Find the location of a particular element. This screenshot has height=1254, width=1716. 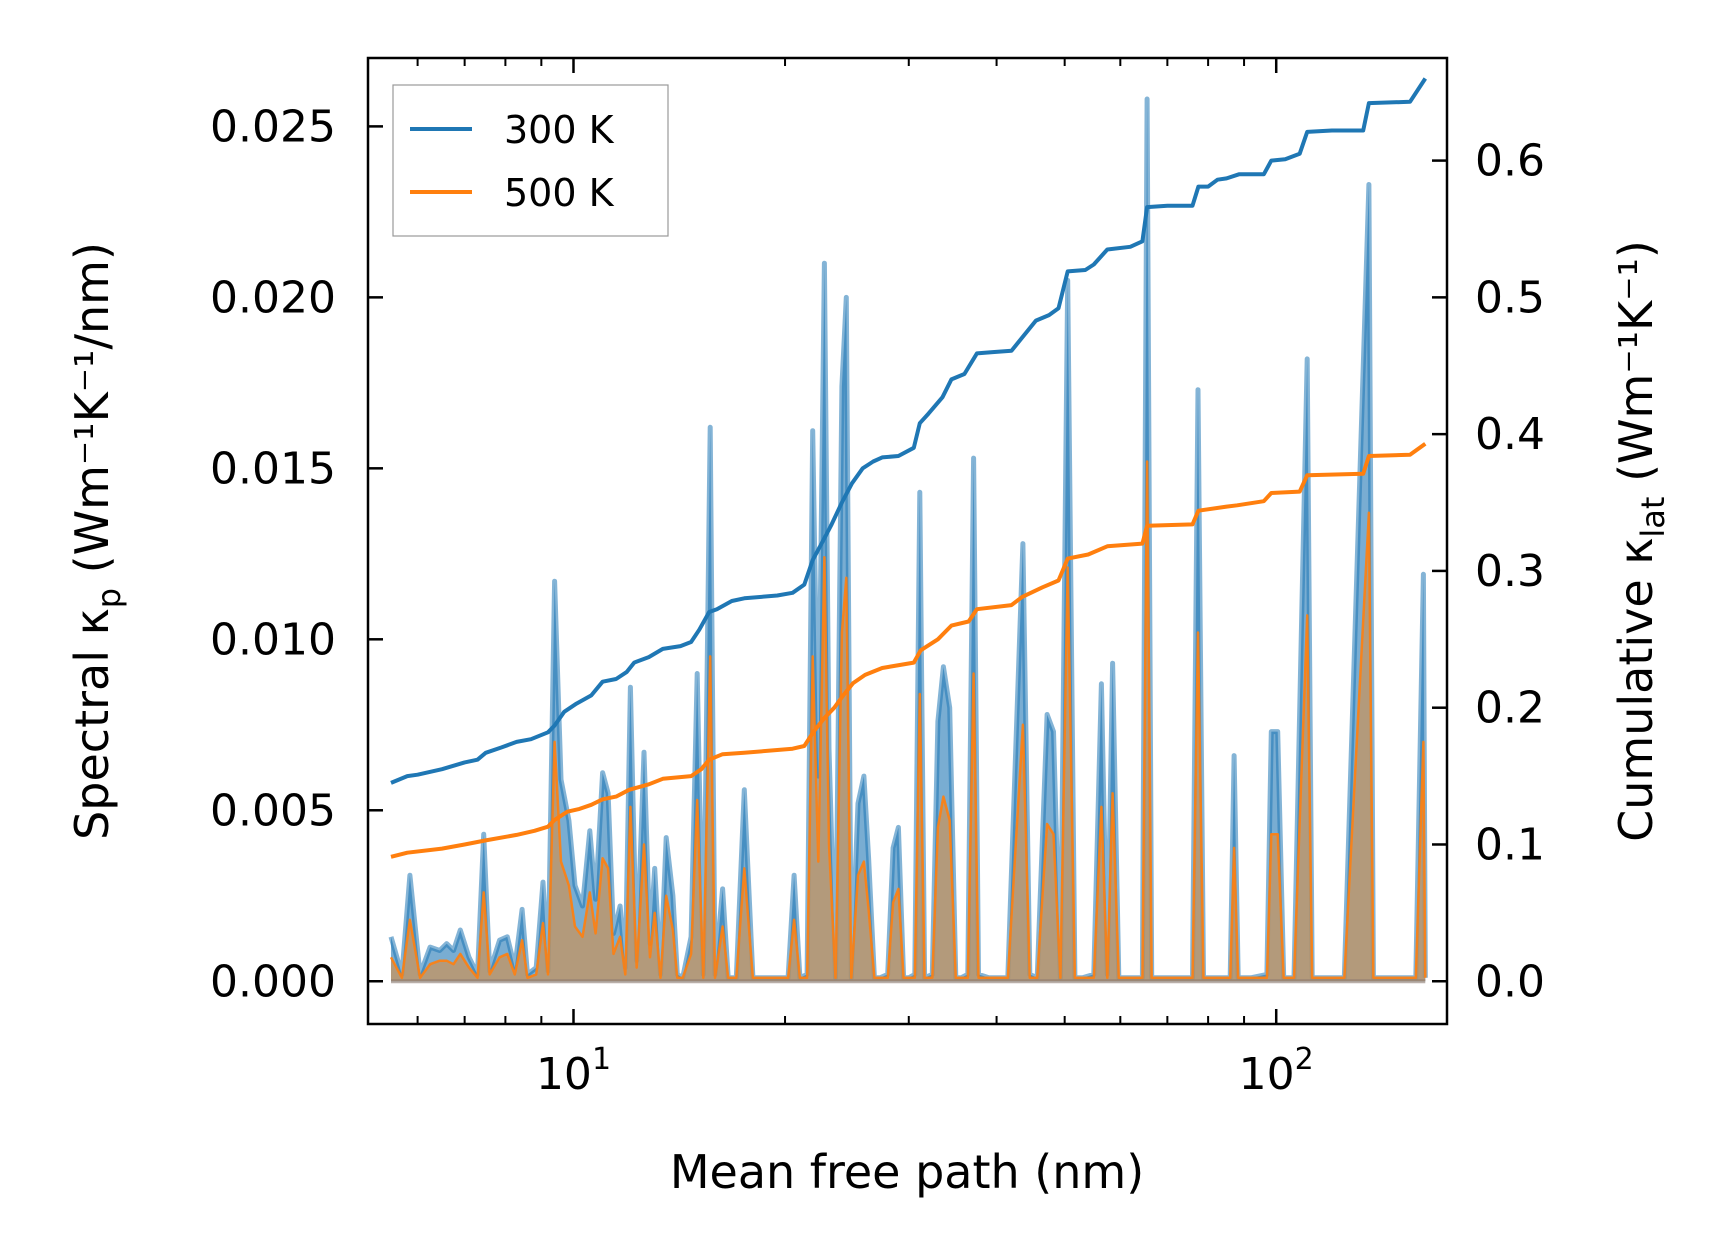

right-axis-title-prefix: Cumulative κ is located at coordinates (1636, 690).